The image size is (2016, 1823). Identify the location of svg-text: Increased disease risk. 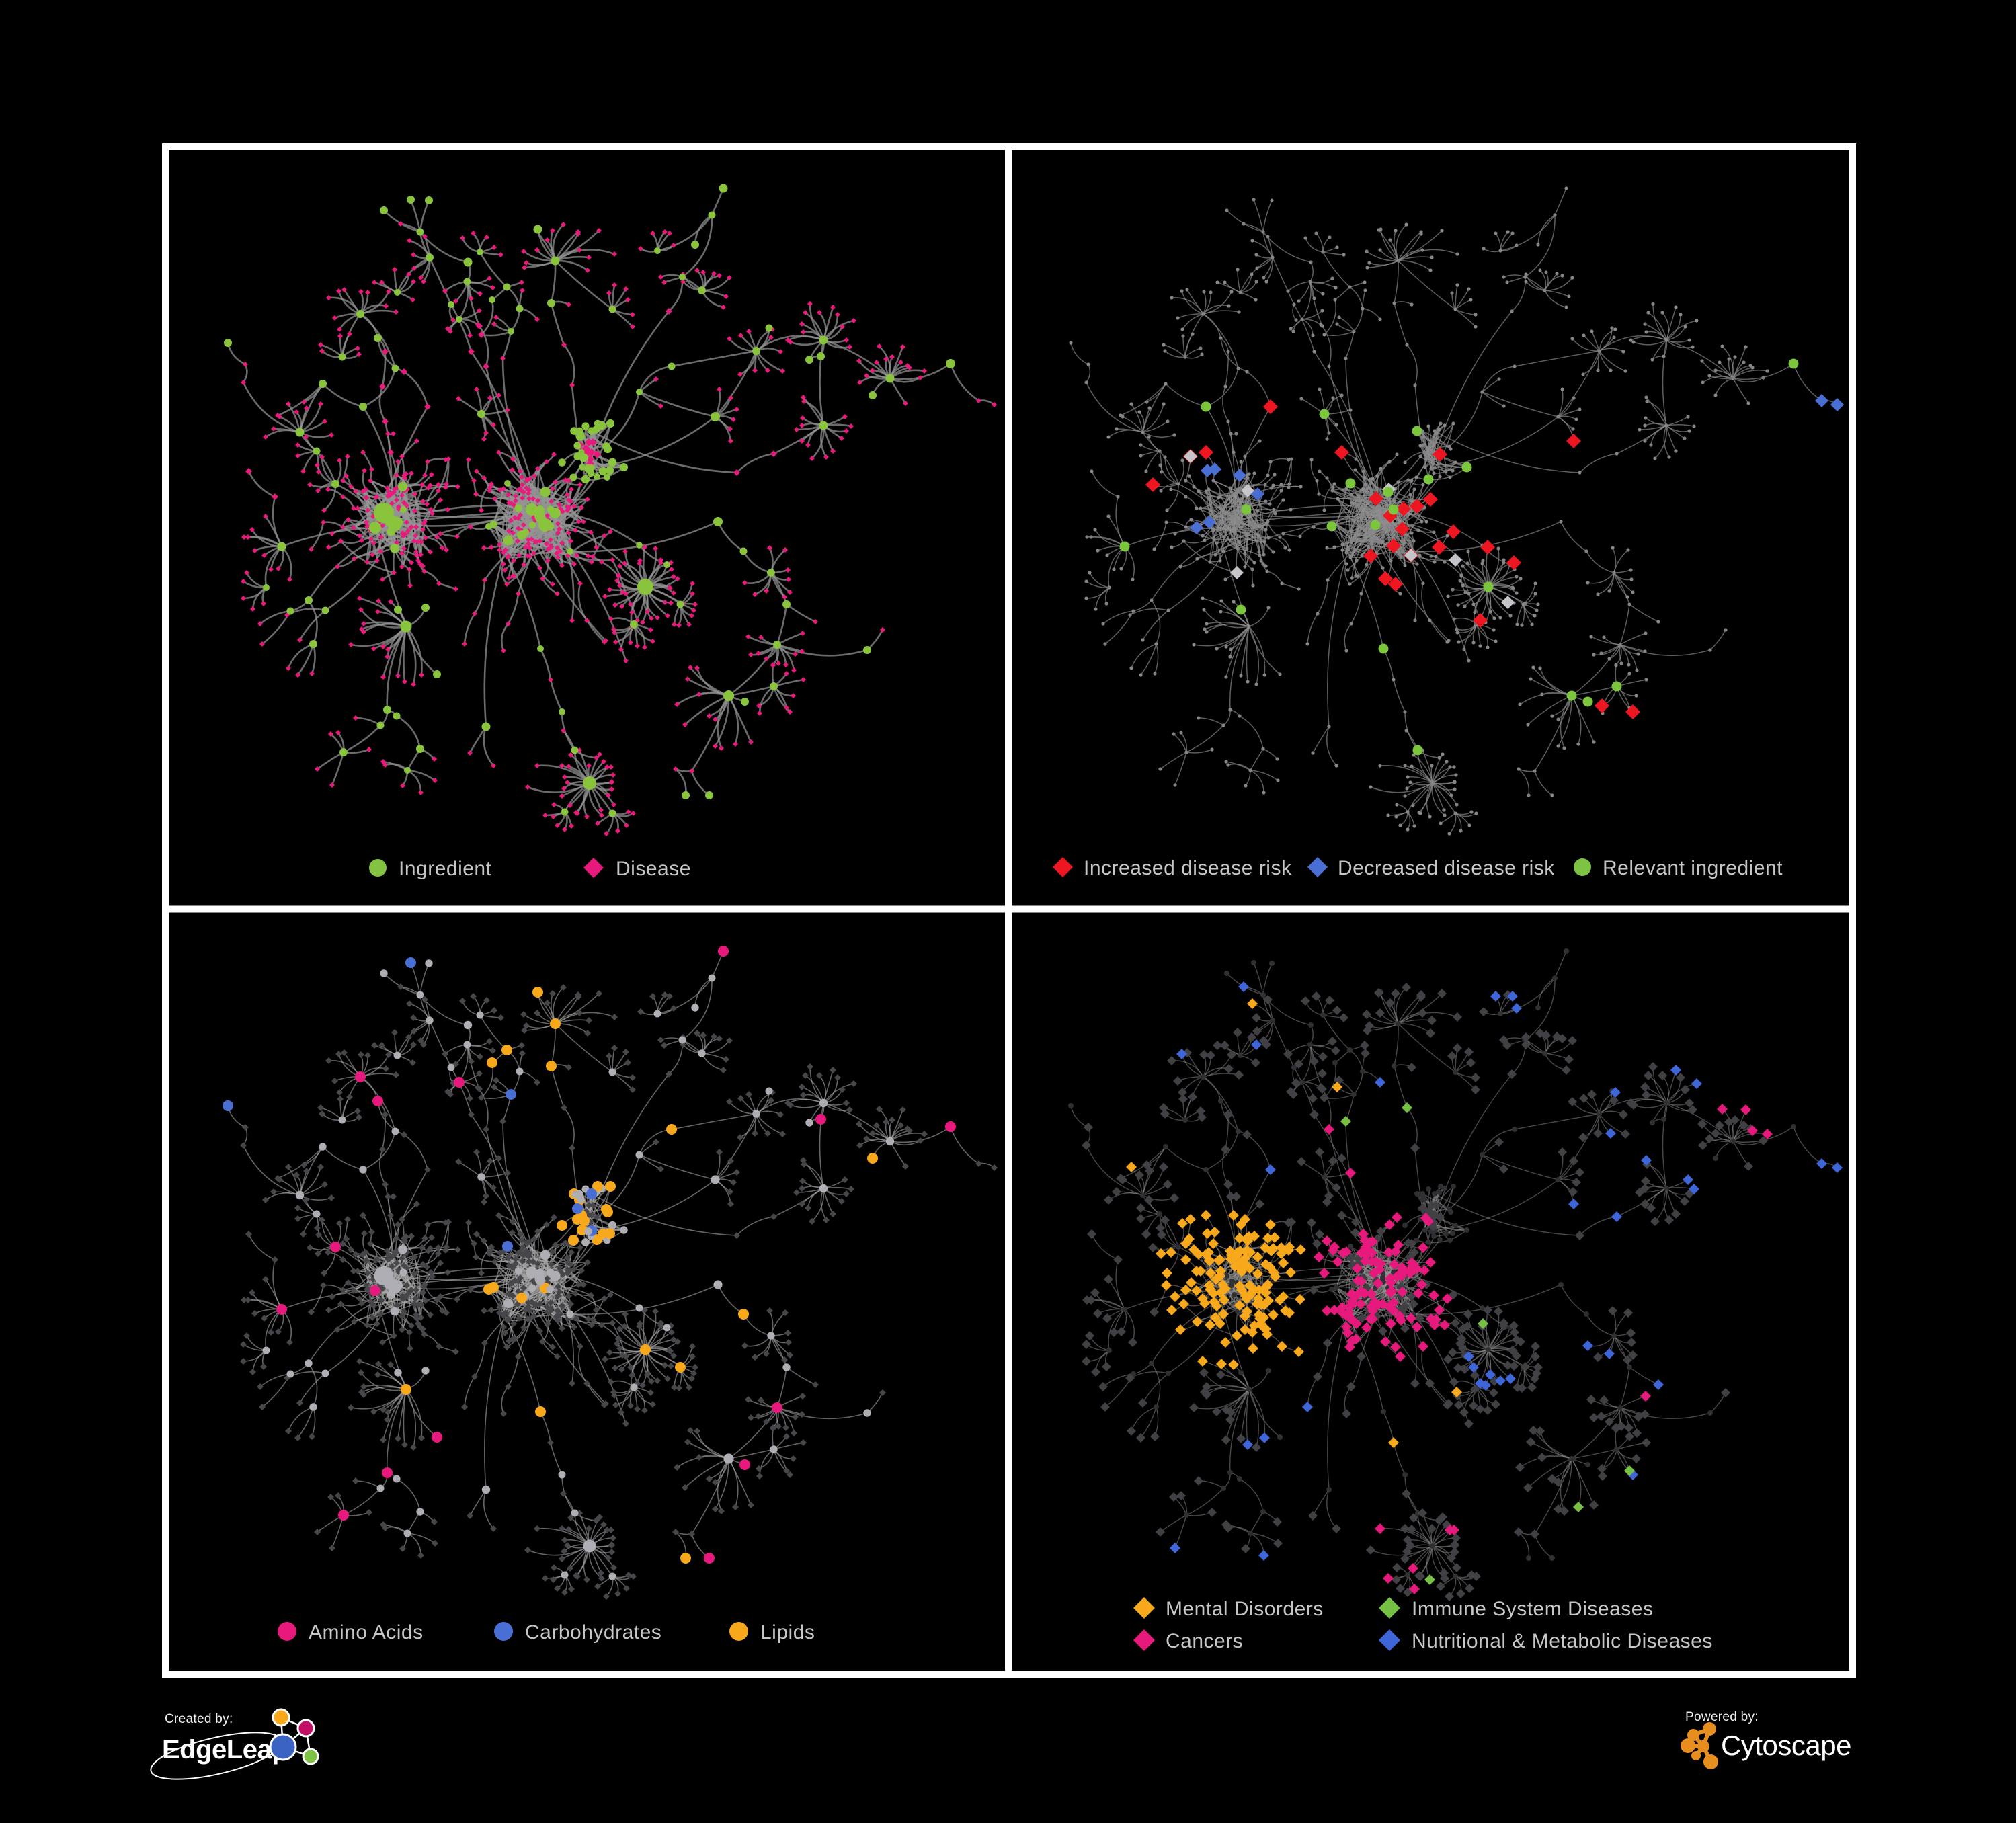
(1188, 868).